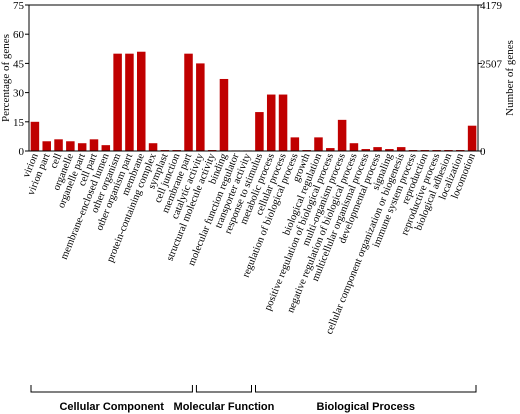  What do you see at coordinates (19, 35) in the screenshot?
I see `left-tick-label: 60` at bounding box center [19, 35].